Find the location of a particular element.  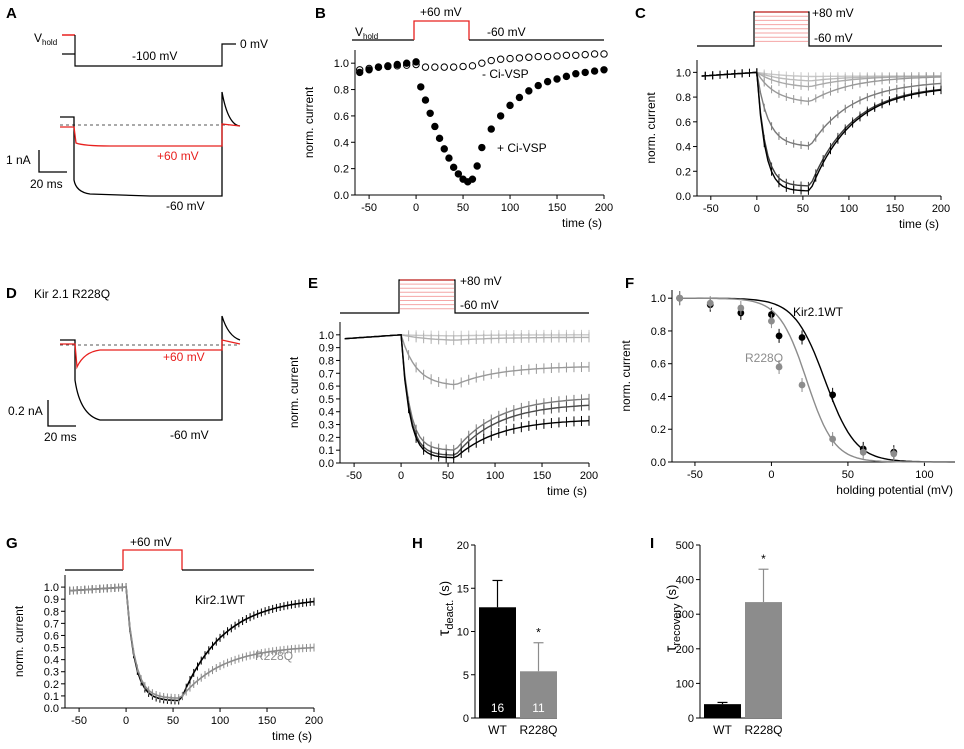

panel-a-protocol is located at coordinates (149, 51).